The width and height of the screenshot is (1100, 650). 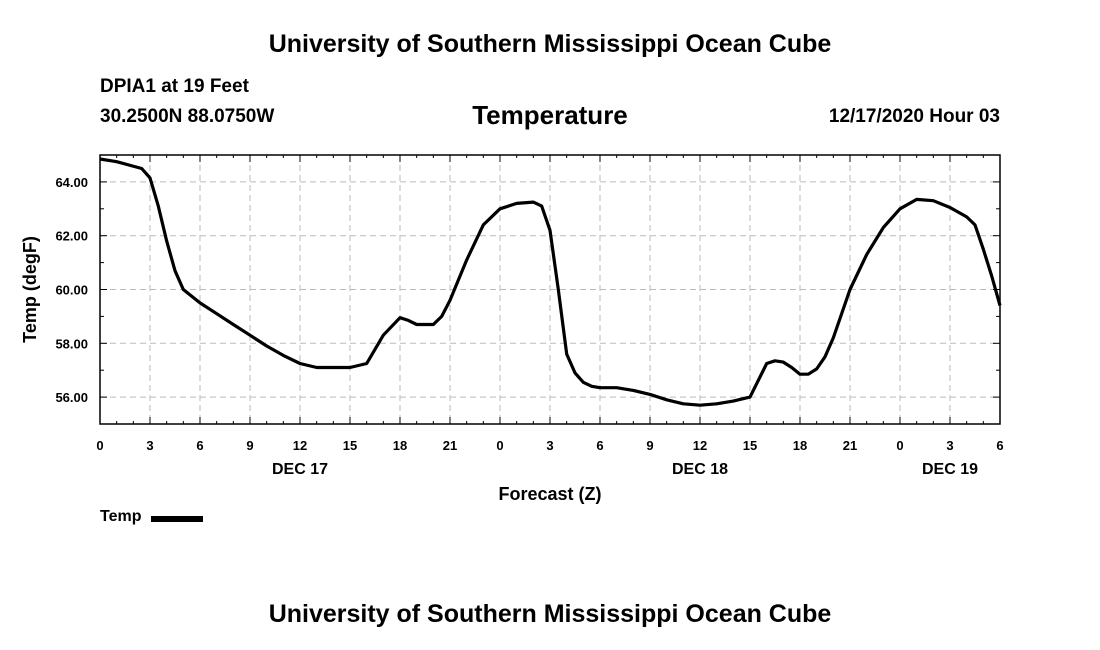 What do you see at coordinates (187, 116) in the screenshot?
I see `coordinates-label: 30.2500N 88.0750W` at bounding box center [187, 116].